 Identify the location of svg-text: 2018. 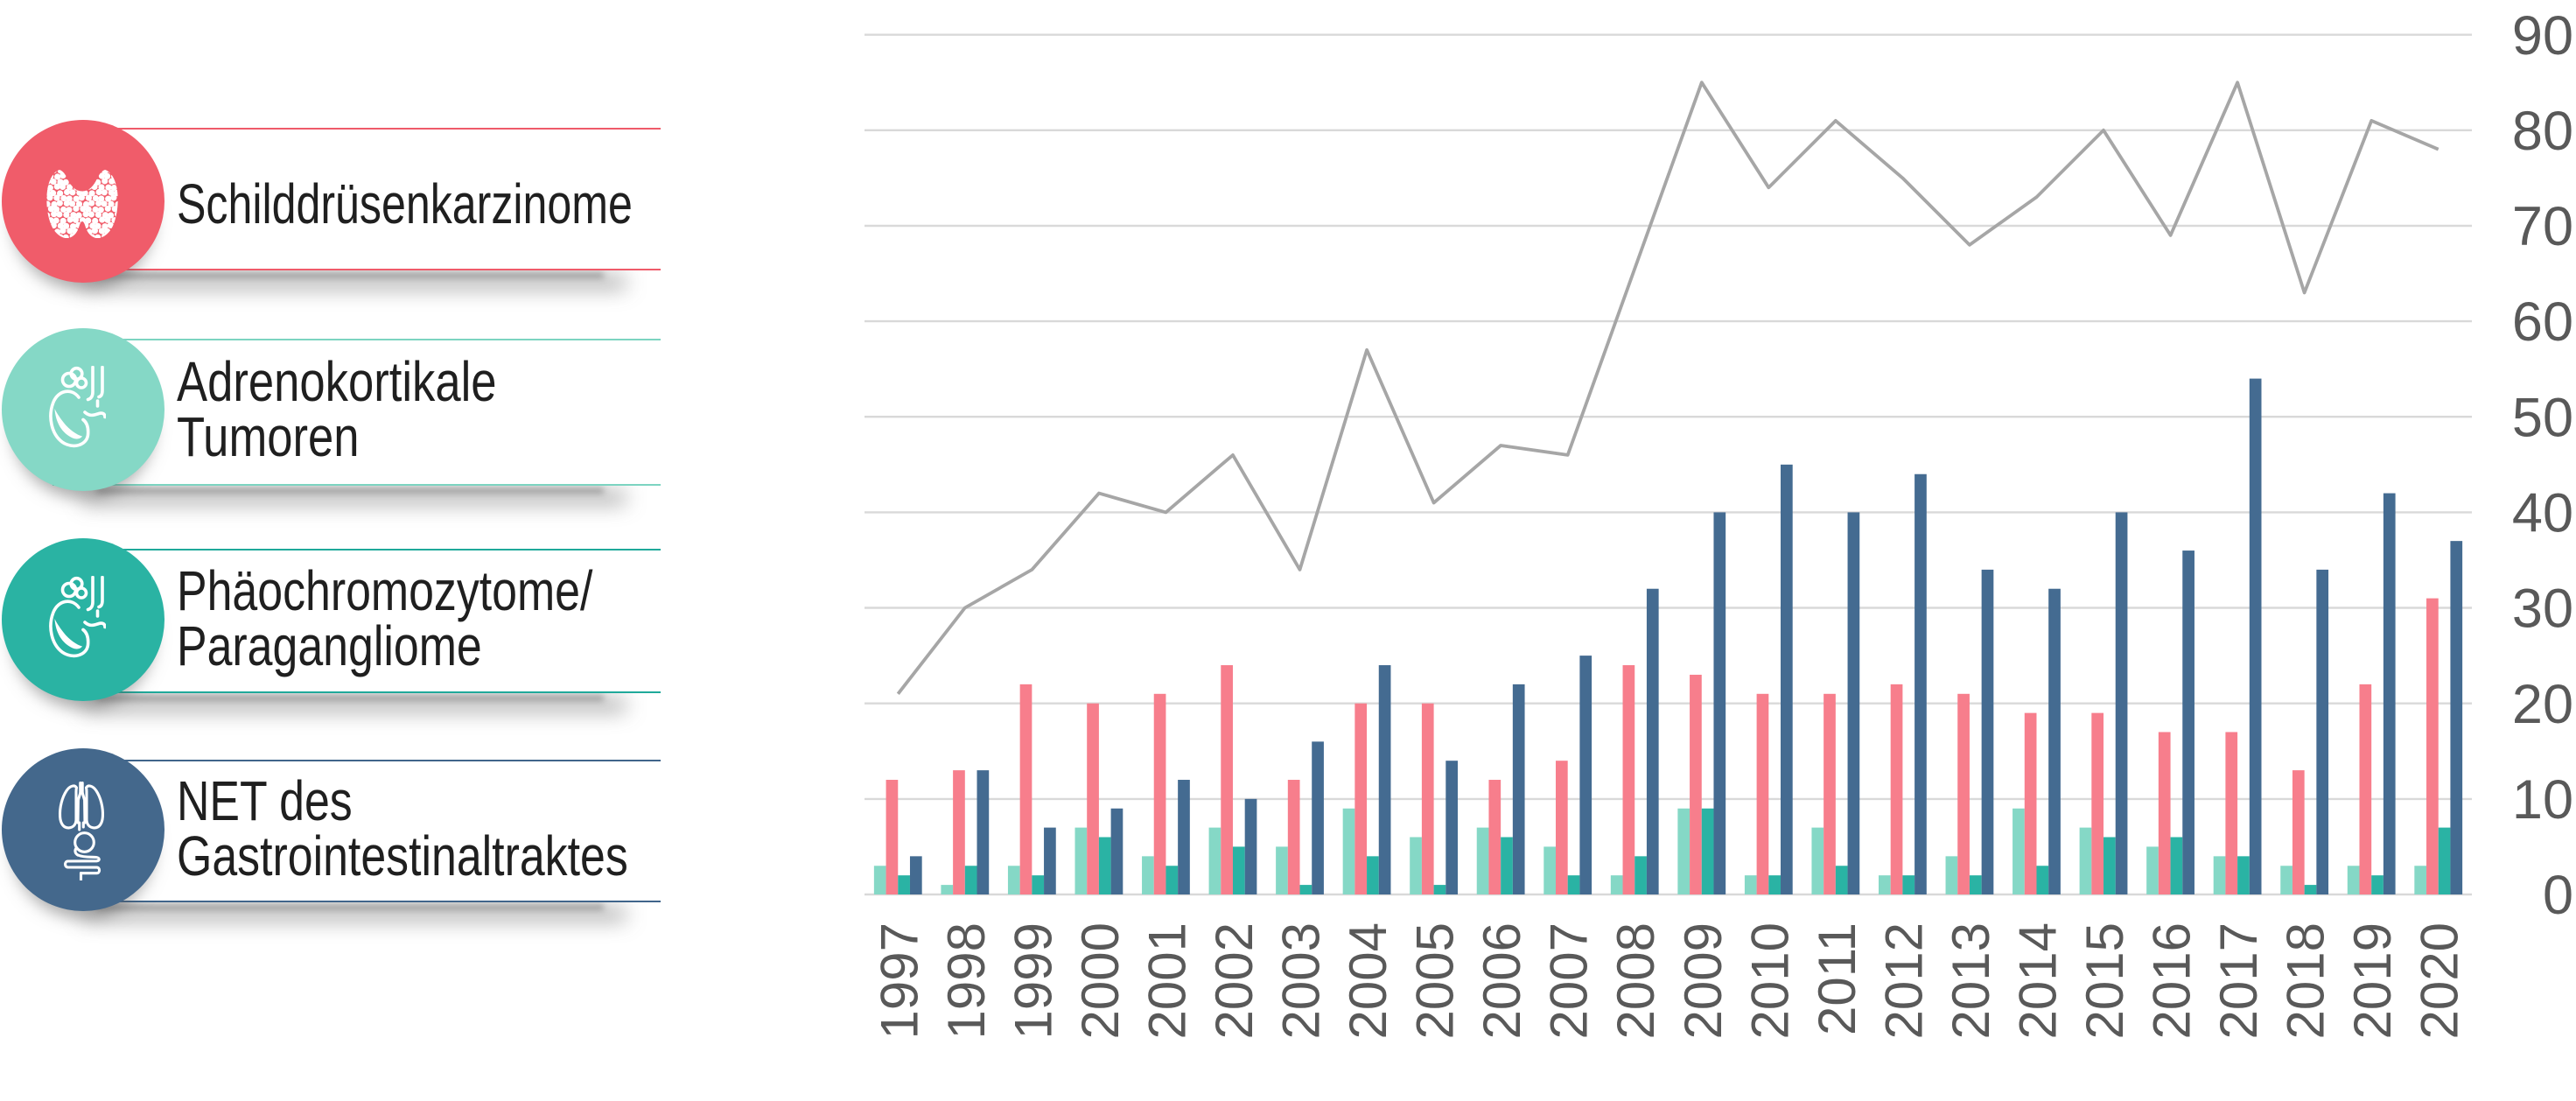
(2306, 980).